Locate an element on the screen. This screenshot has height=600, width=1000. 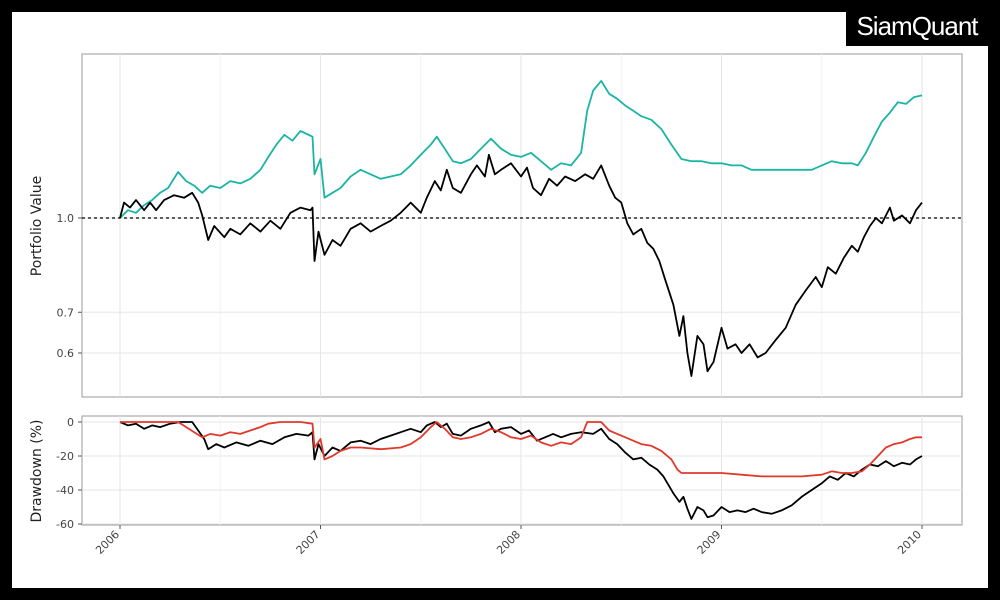
drawdown-series is located at coordinates (521, 470).